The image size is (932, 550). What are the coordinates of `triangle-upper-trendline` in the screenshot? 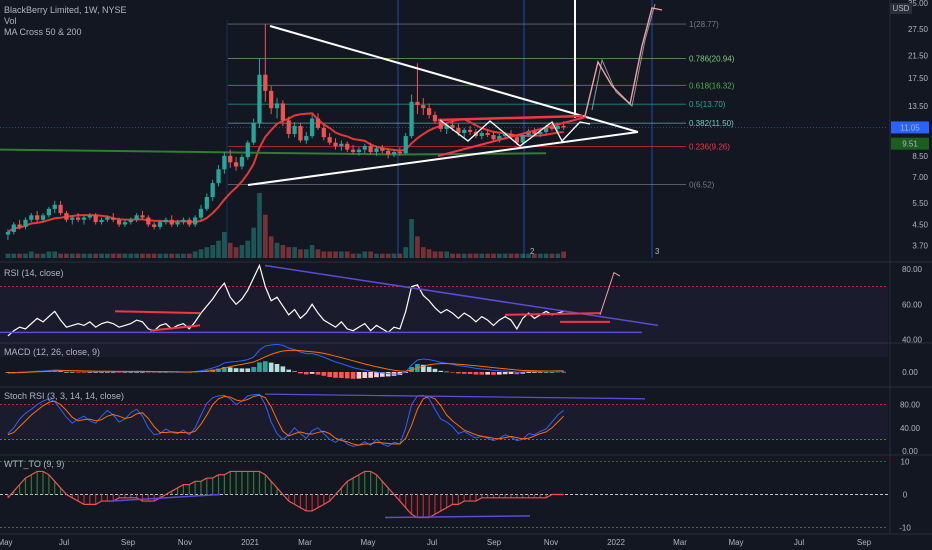 It's located at (454, 79).